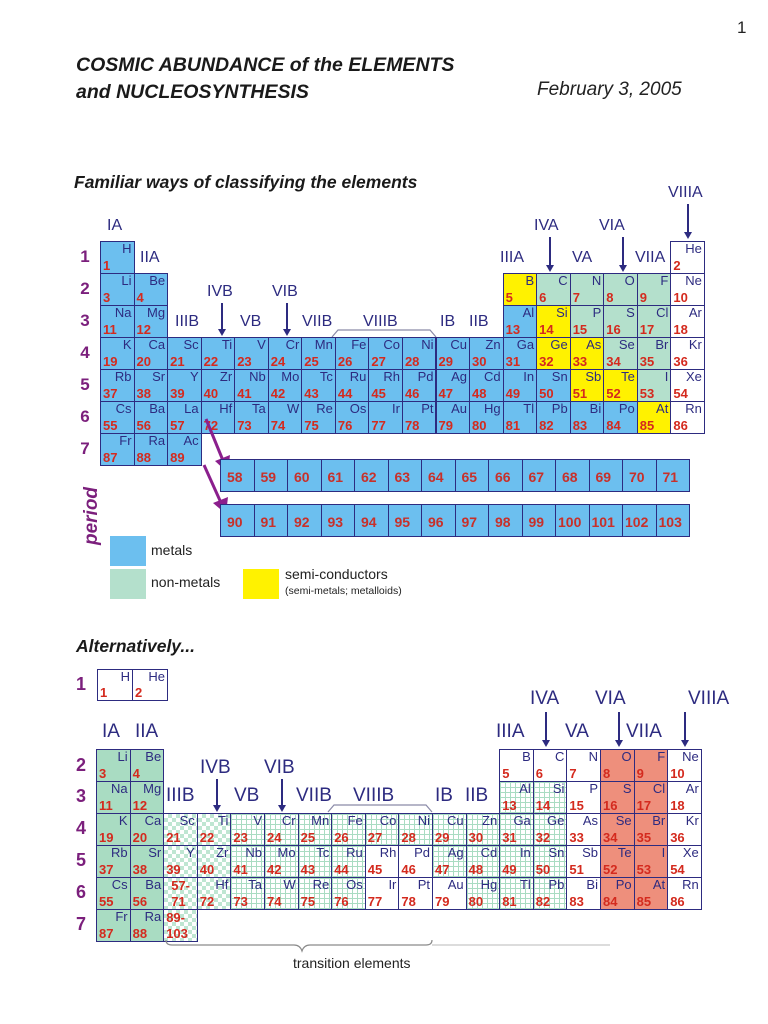 This screenshot has width=768, height=1024. I want to click on arrow-VIA, so click(623, 251).